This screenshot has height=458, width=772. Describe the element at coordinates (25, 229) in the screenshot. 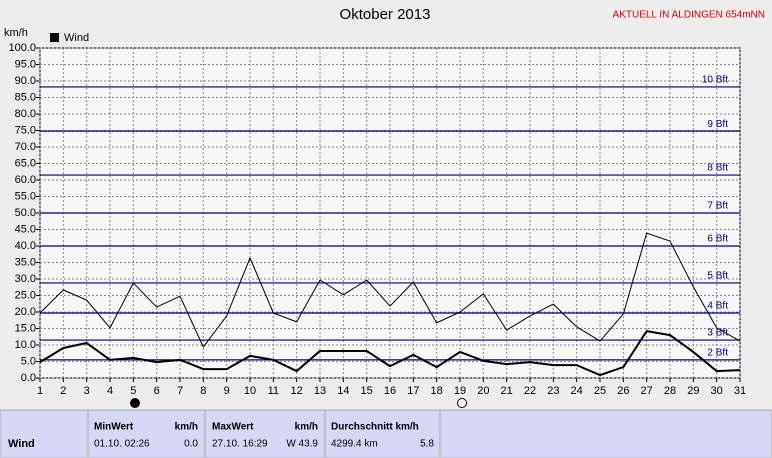

I see `y-tick-label: 45.0` at that location.